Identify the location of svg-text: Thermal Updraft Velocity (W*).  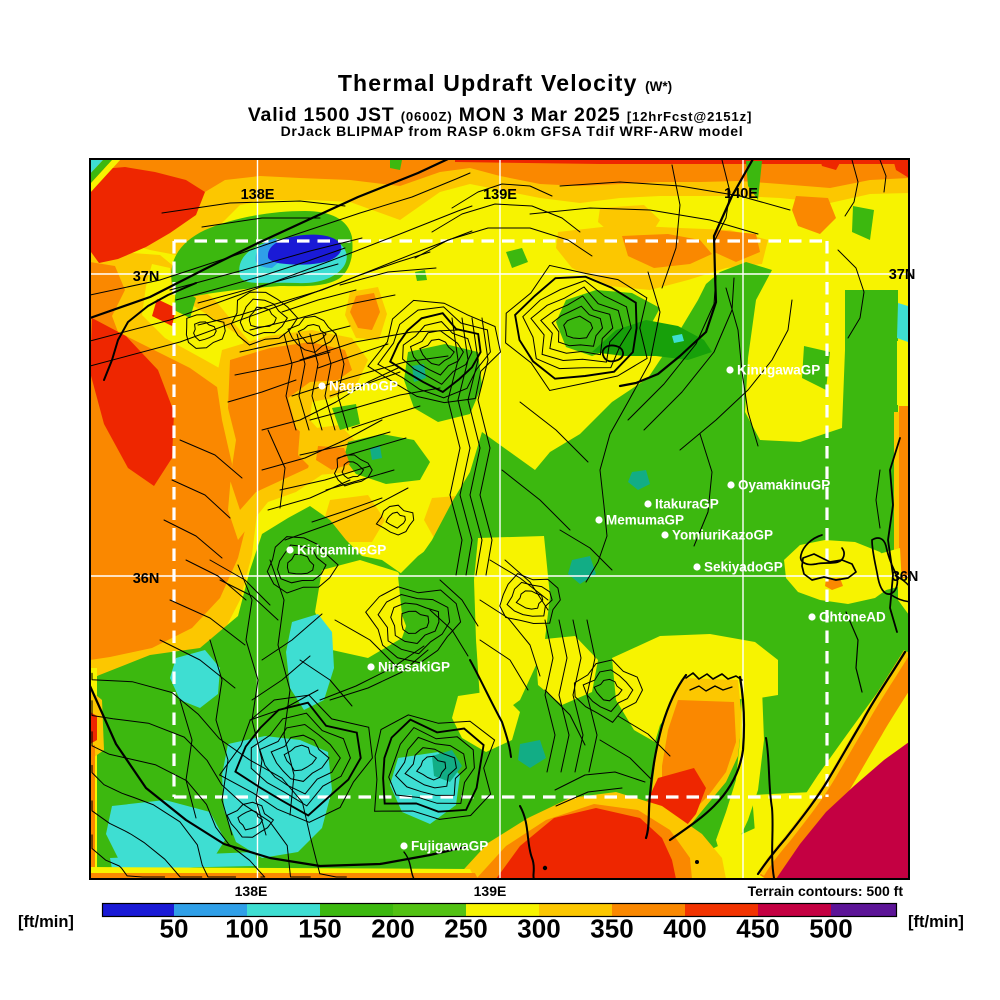
(505, 83).